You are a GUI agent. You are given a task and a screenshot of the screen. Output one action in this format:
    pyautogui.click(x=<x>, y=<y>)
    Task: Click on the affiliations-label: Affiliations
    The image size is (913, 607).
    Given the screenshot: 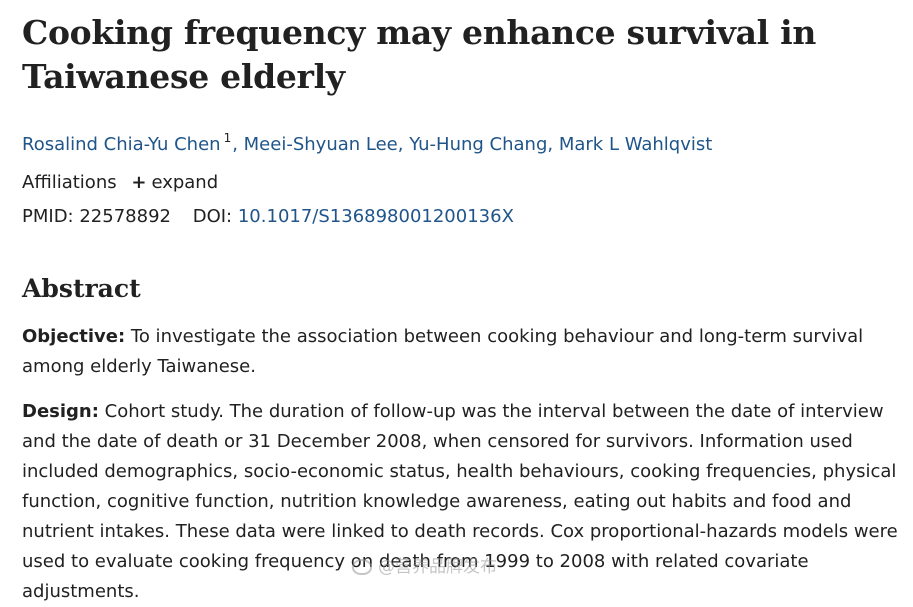 What is the action you would take?
    pyautogui.click(x=69, y=182)
    